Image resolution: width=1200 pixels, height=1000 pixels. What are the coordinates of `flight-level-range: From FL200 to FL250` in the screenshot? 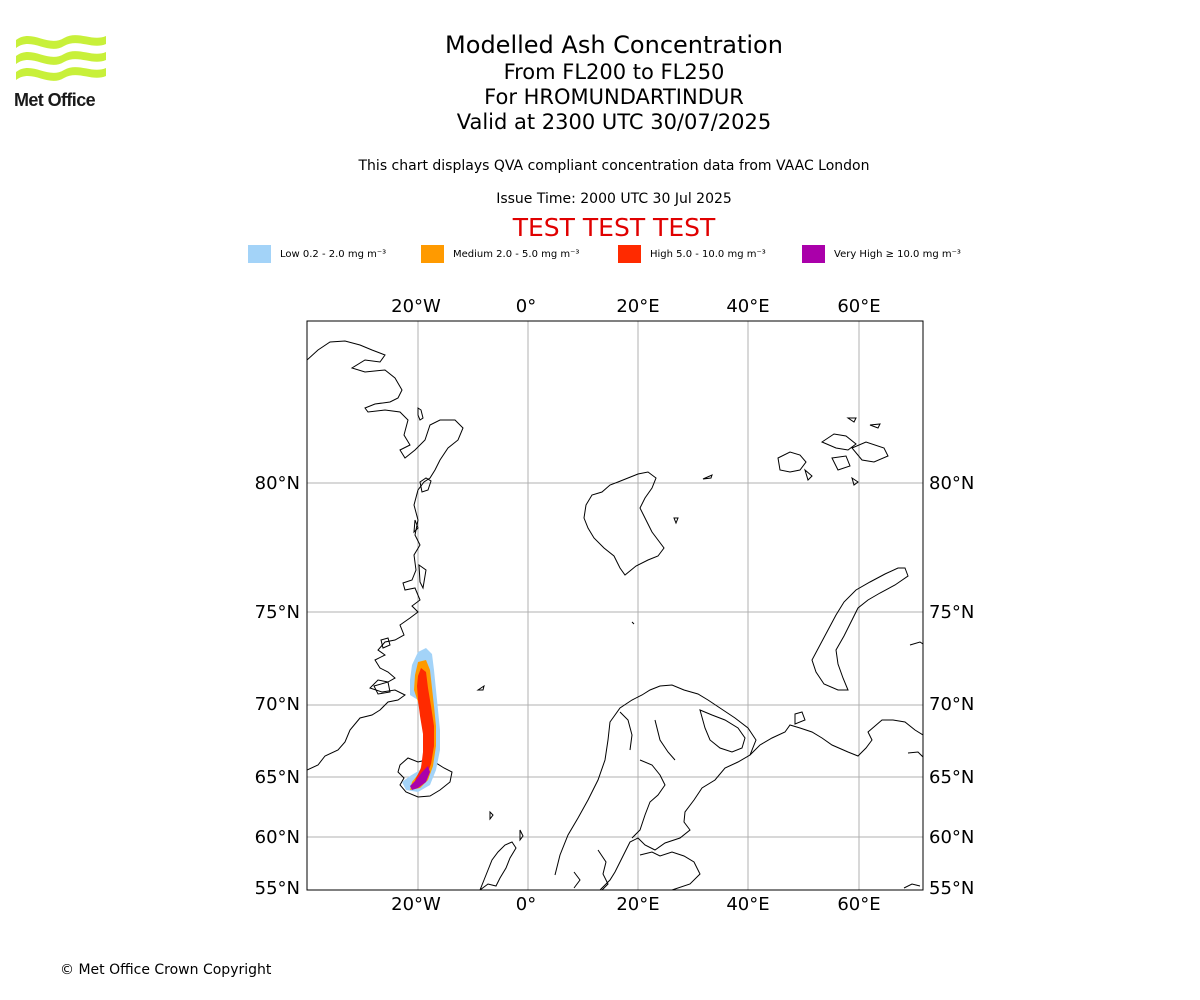 It's located at (614, 72).